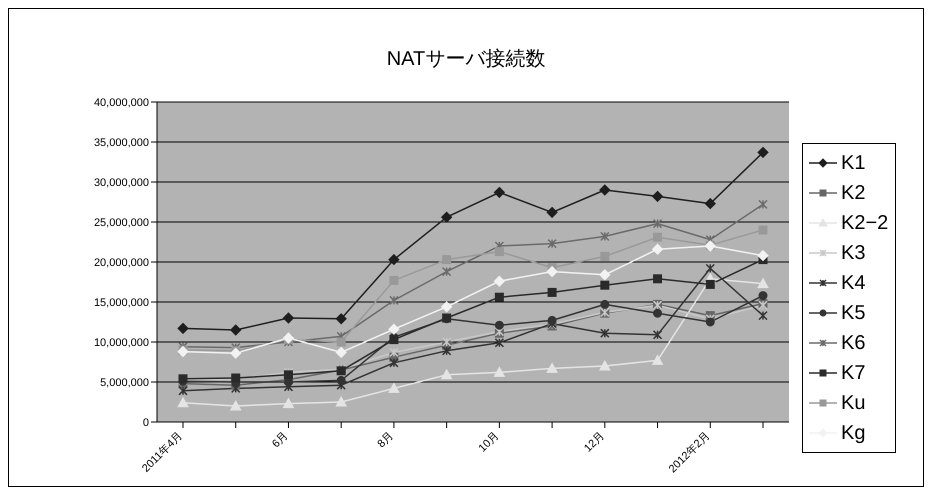  What do you see at coordinates (121, 222) in the screenshot?
I see `y-tick-label: 25,000,000` at bounding box center [121, 222].